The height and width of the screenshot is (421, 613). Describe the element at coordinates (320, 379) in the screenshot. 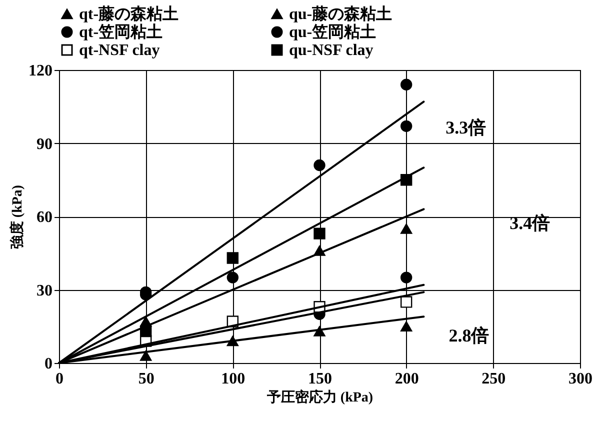

I see `x-tick-label: 150` at that location.